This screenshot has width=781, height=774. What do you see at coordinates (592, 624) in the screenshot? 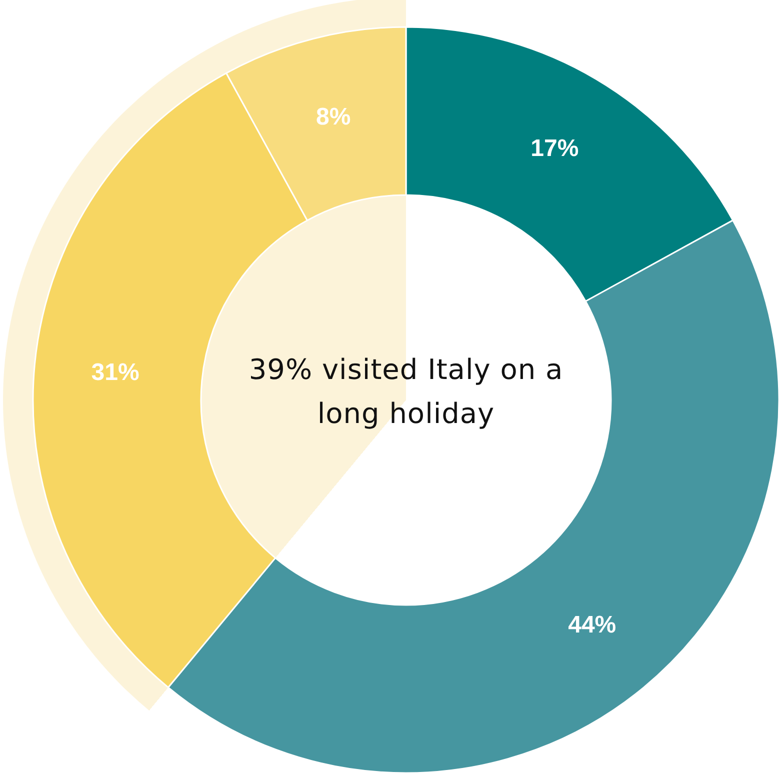
I see `data-label: 44%` at bounding box center [592, 624].